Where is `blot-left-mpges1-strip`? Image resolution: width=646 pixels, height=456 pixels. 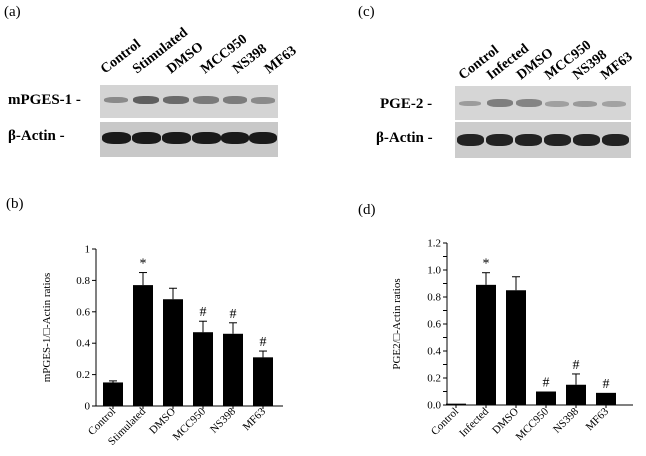
blot-left-mpges1-strip is located at coordinates (189, 101).